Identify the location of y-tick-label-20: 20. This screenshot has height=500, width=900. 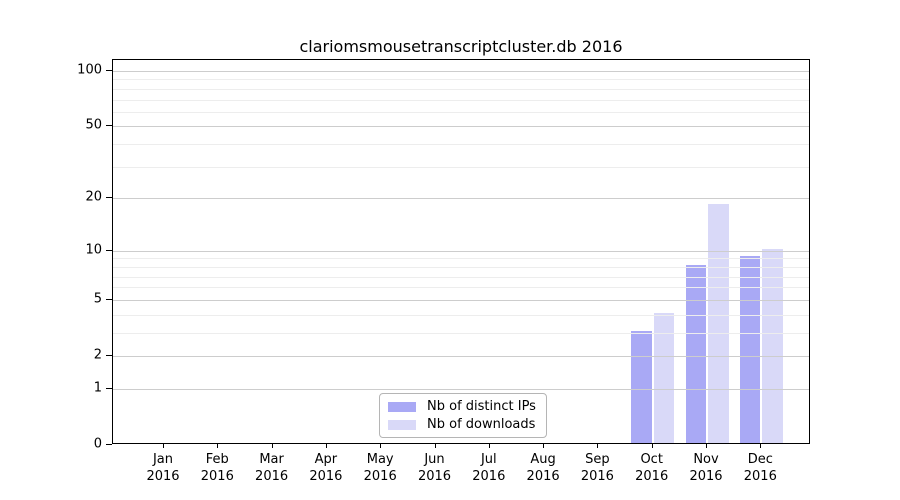
(93, 197).